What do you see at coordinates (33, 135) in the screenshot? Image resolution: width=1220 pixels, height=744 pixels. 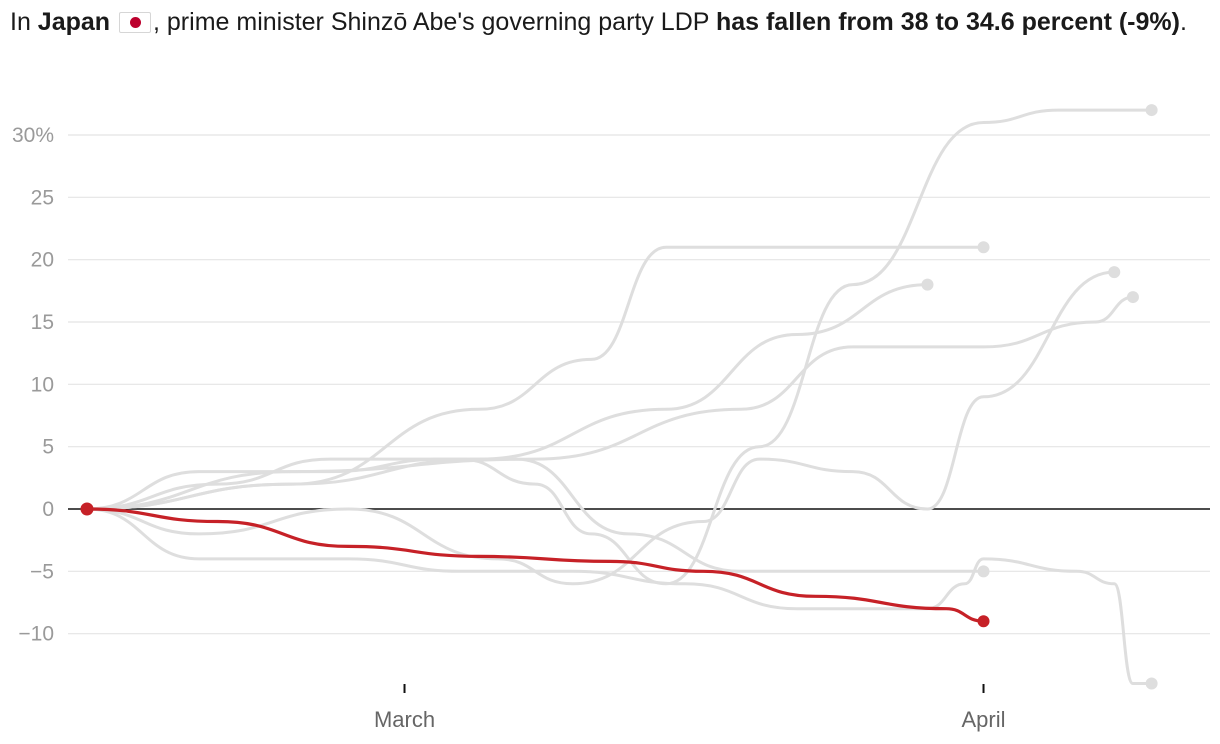 I see `y-tick-label: 30%` at bounding box center [33, 135].